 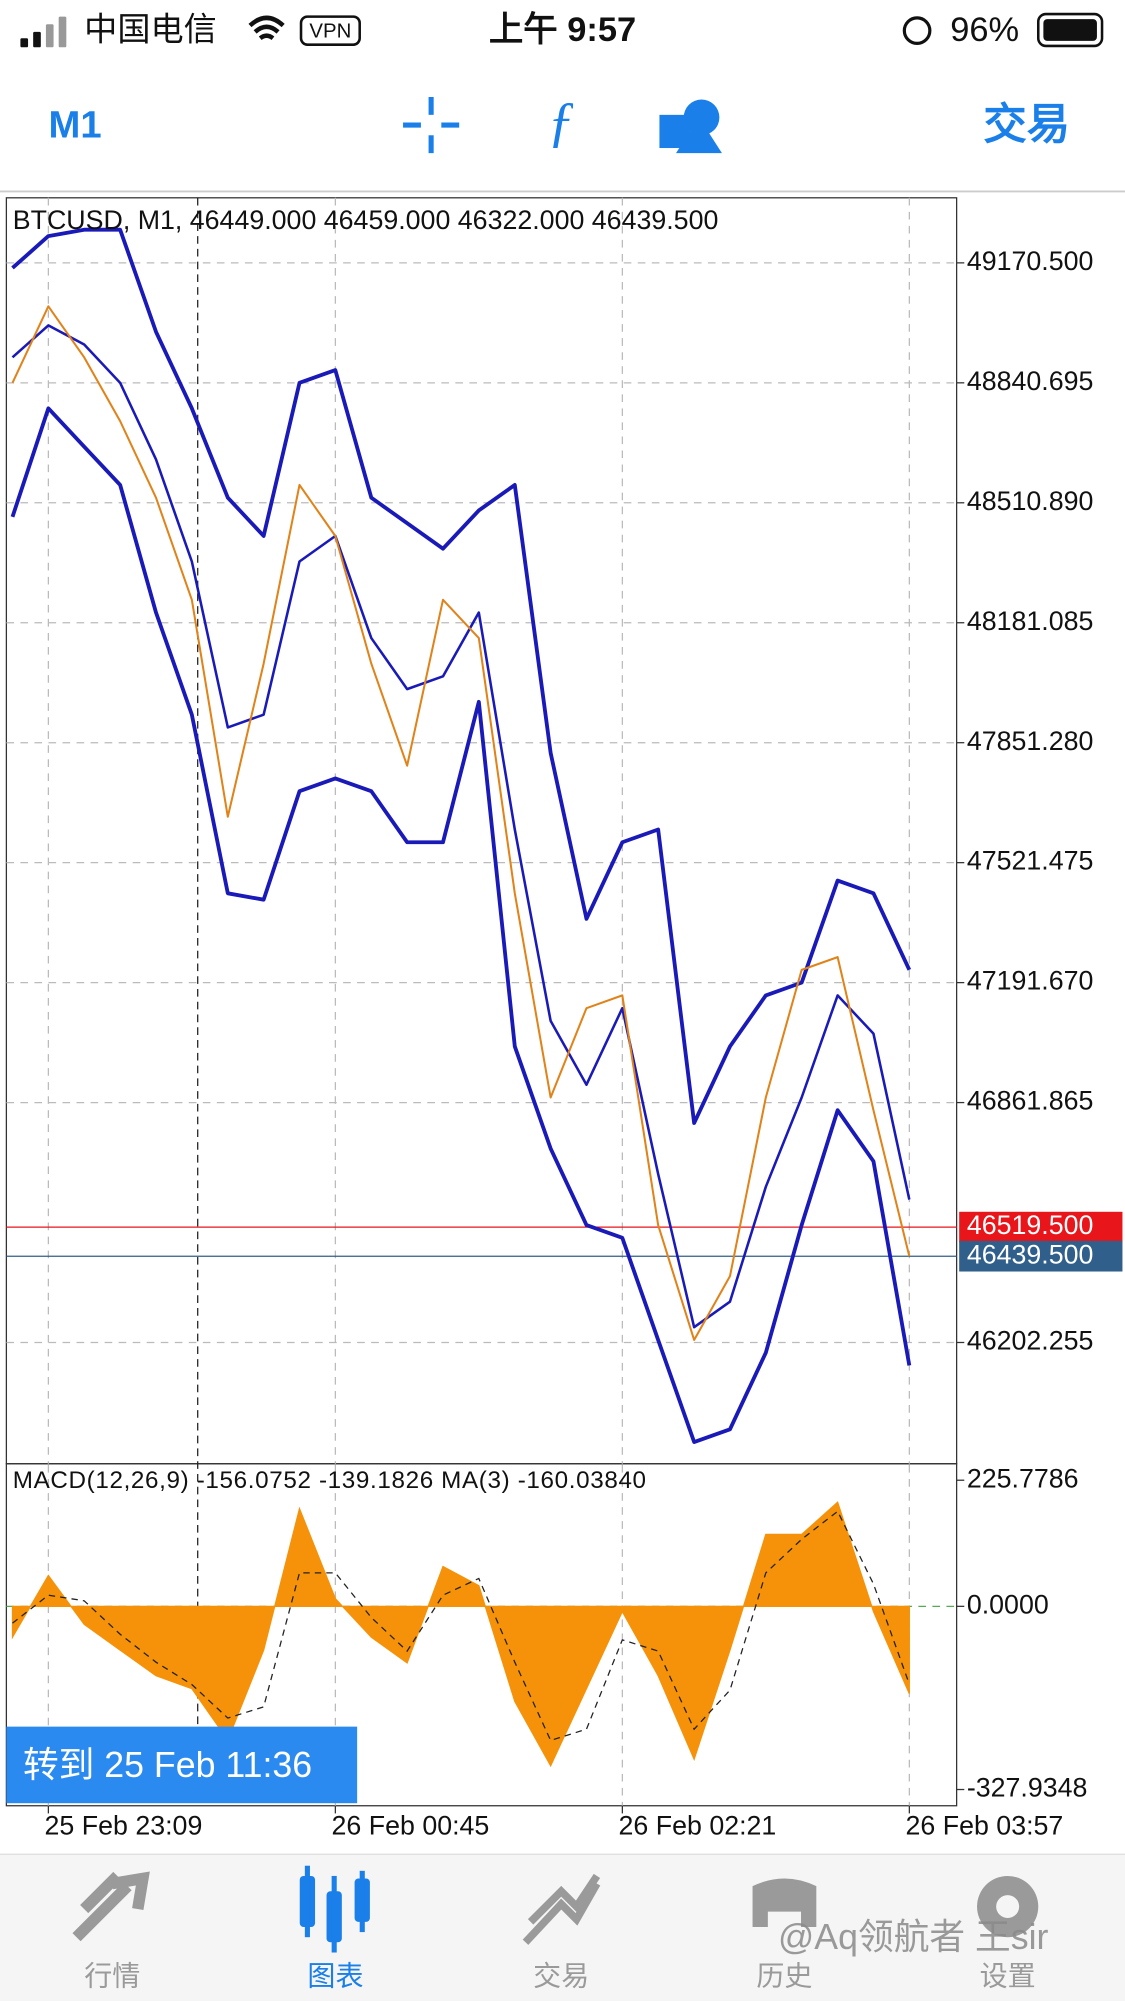 What do you see at coordinates (431, 125) in the screenshot?
I see `crosshair-button` at bounding box center [431, 125].